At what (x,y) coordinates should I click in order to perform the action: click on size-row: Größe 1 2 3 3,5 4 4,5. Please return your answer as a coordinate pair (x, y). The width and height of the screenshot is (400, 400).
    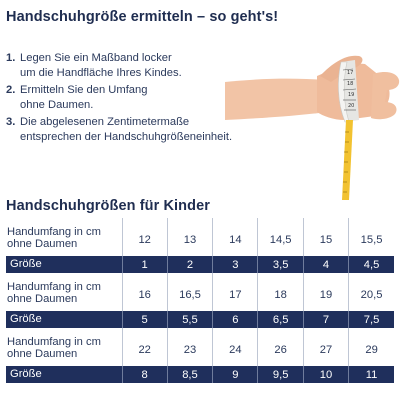
    Looking at the image, I should click on (200, 264).